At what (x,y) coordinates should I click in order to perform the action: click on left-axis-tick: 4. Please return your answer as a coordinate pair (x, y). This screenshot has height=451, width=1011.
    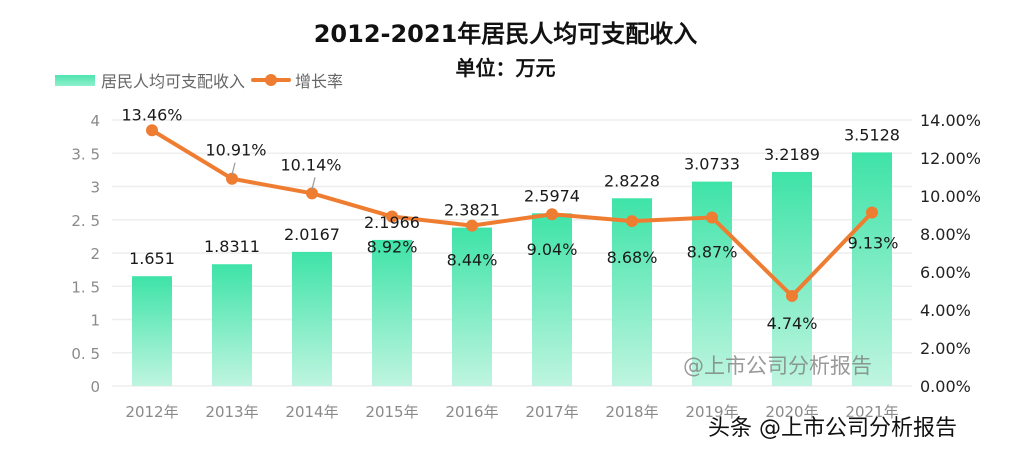
    Looking at the image, I should click on (95, 121).